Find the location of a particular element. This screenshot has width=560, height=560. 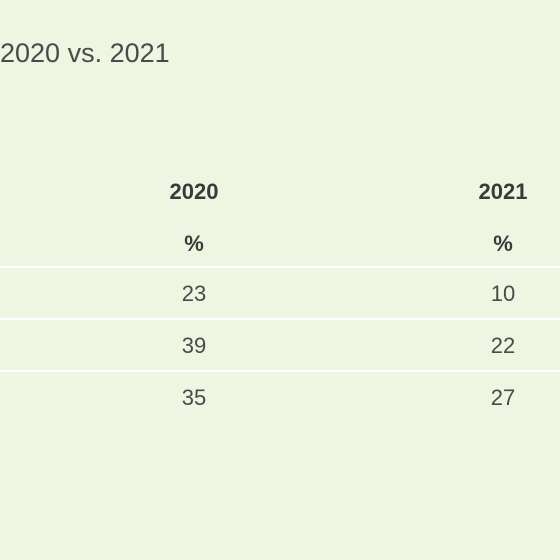

column-header-2021: 2021 is located at coordinates (503, 191).